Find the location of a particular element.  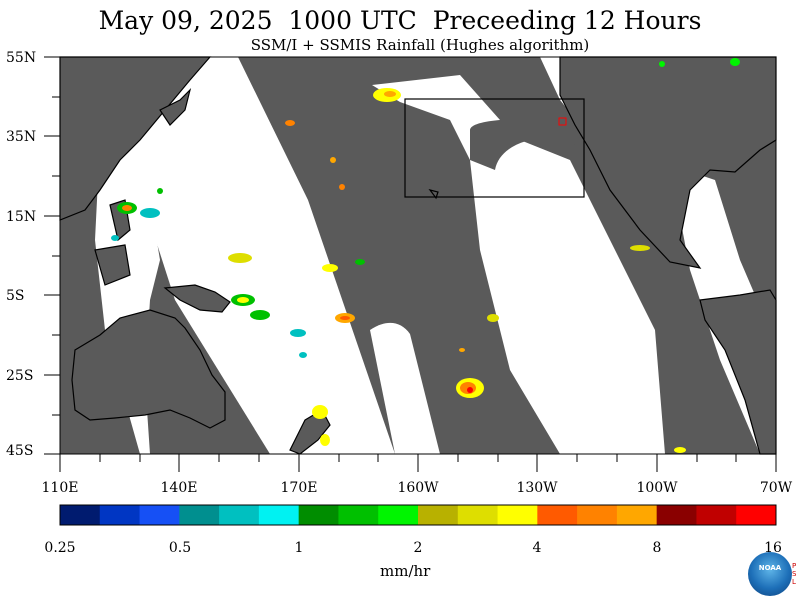

colorbar-frame is located at coordinates (418, 515).